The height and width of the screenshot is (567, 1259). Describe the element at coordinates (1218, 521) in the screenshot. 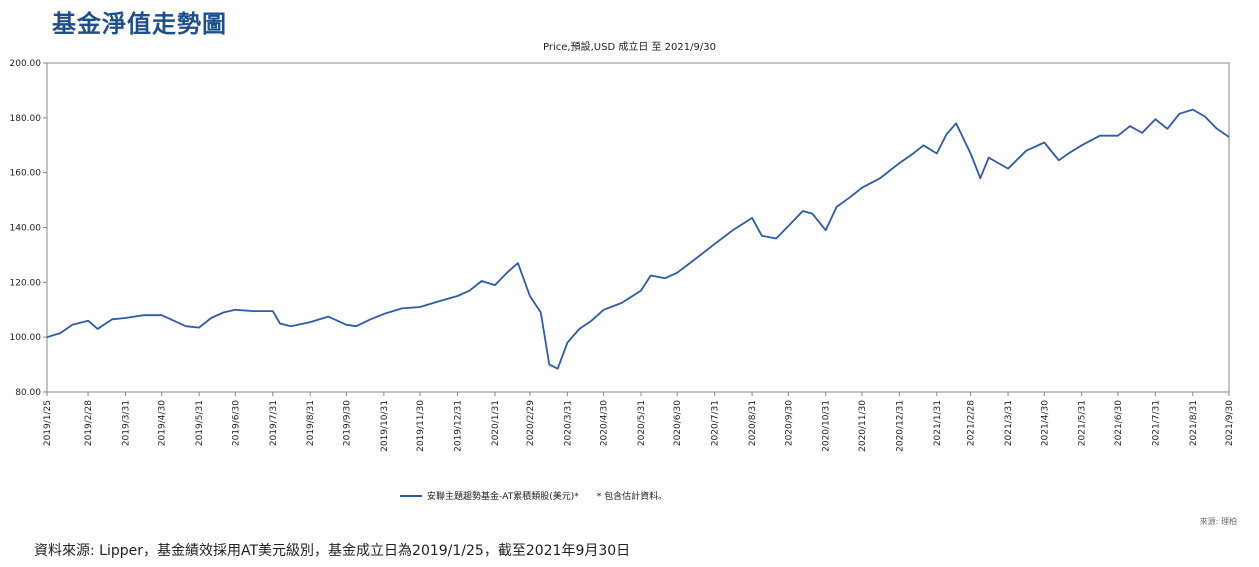

I see `source-label: 來源: 理柏` at that location.